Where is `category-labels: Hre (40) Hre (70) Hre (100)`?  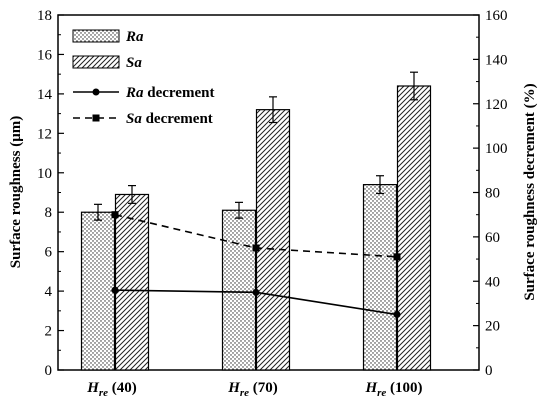
category-labels: Hre (40) Hre (70) Hre (100) is located at coordinates (254, 389).